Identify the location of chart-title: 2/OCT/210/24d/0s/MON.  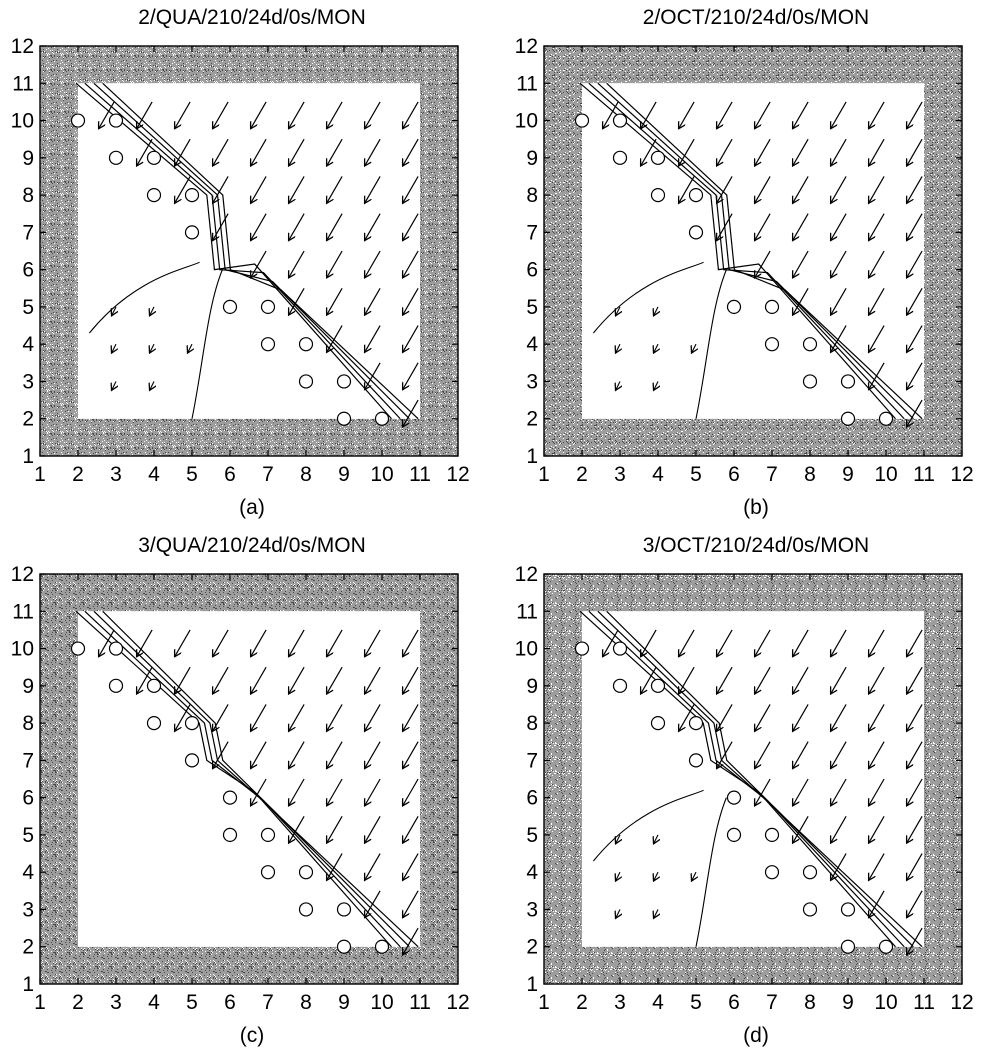
(756, 17).